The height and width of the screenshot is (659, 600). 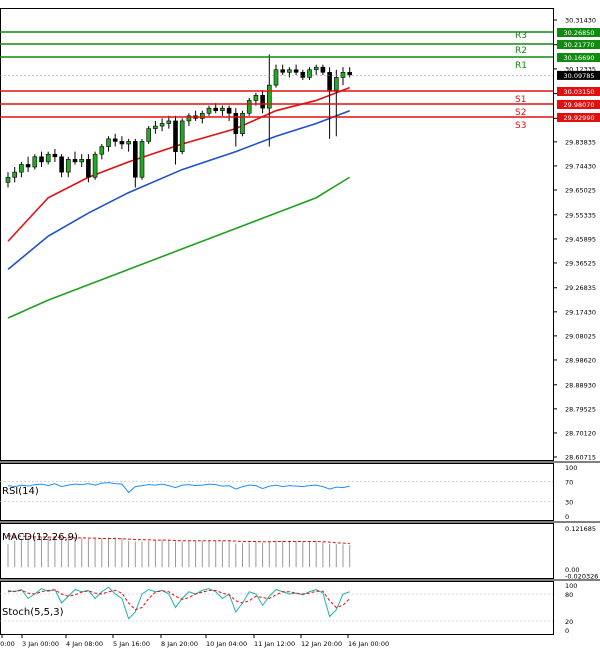 What do you see at coordinates (569, 622) in the screenshot?
I see `stoch-tick-label: 20` at bounding box center [569, 622].